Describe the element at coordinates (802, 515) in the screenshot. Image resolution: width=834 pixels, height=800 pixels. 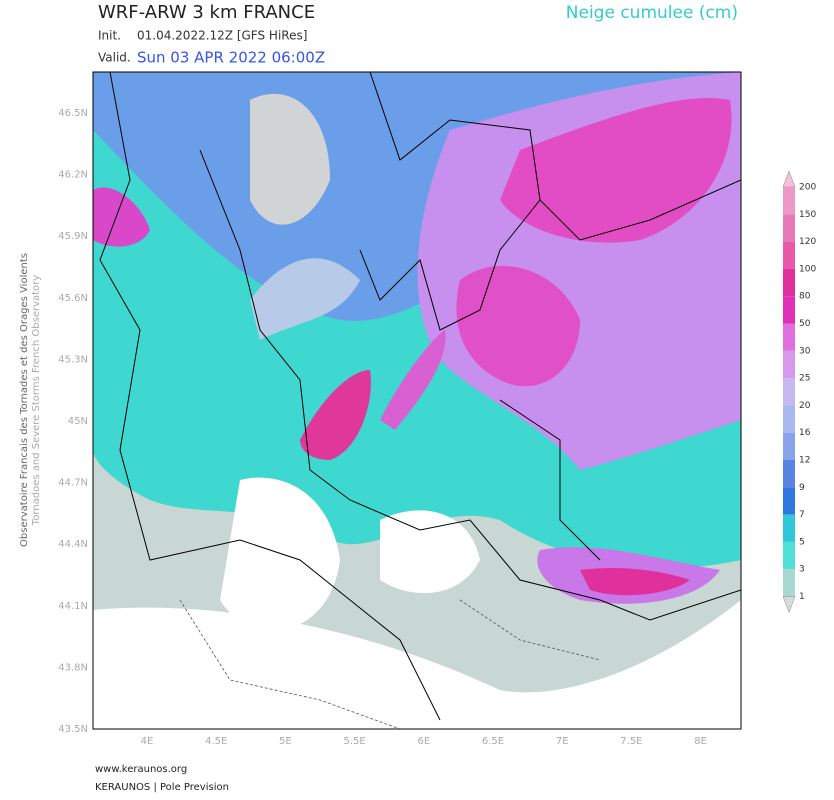
I see `colorbar-label: 7` at that location.